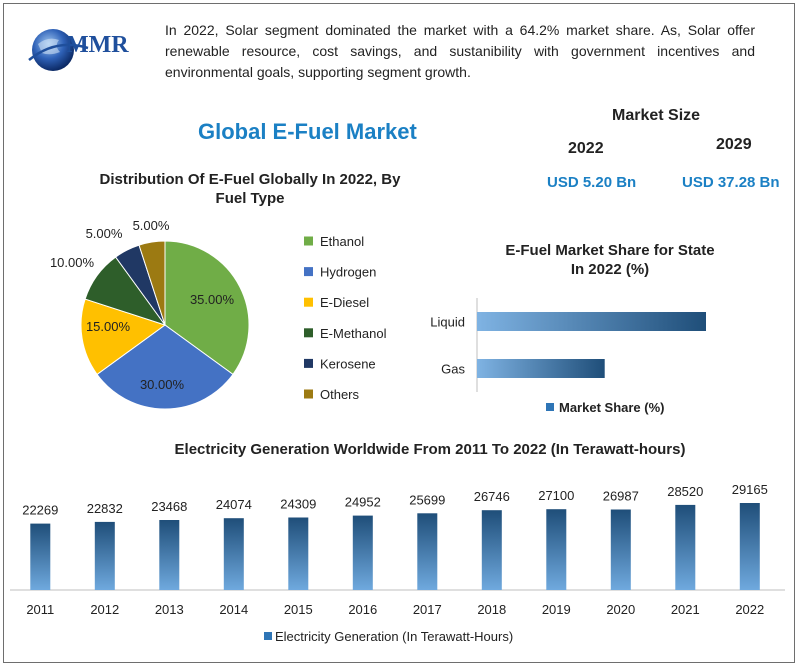  I want to click on electricity-value-label-2013: 23468, so click(169, 506).